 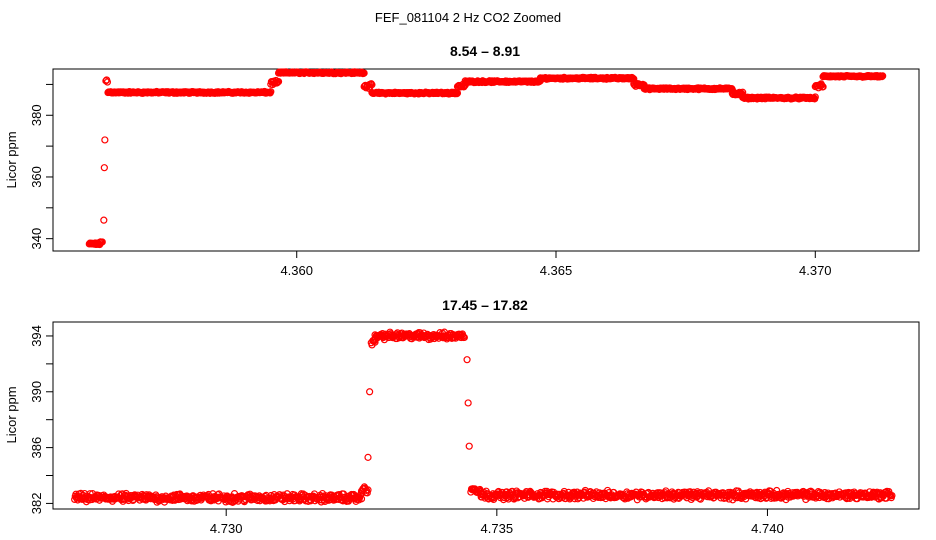 I want to click on x-tick-label: 4.370, so click(x=815, y=270).